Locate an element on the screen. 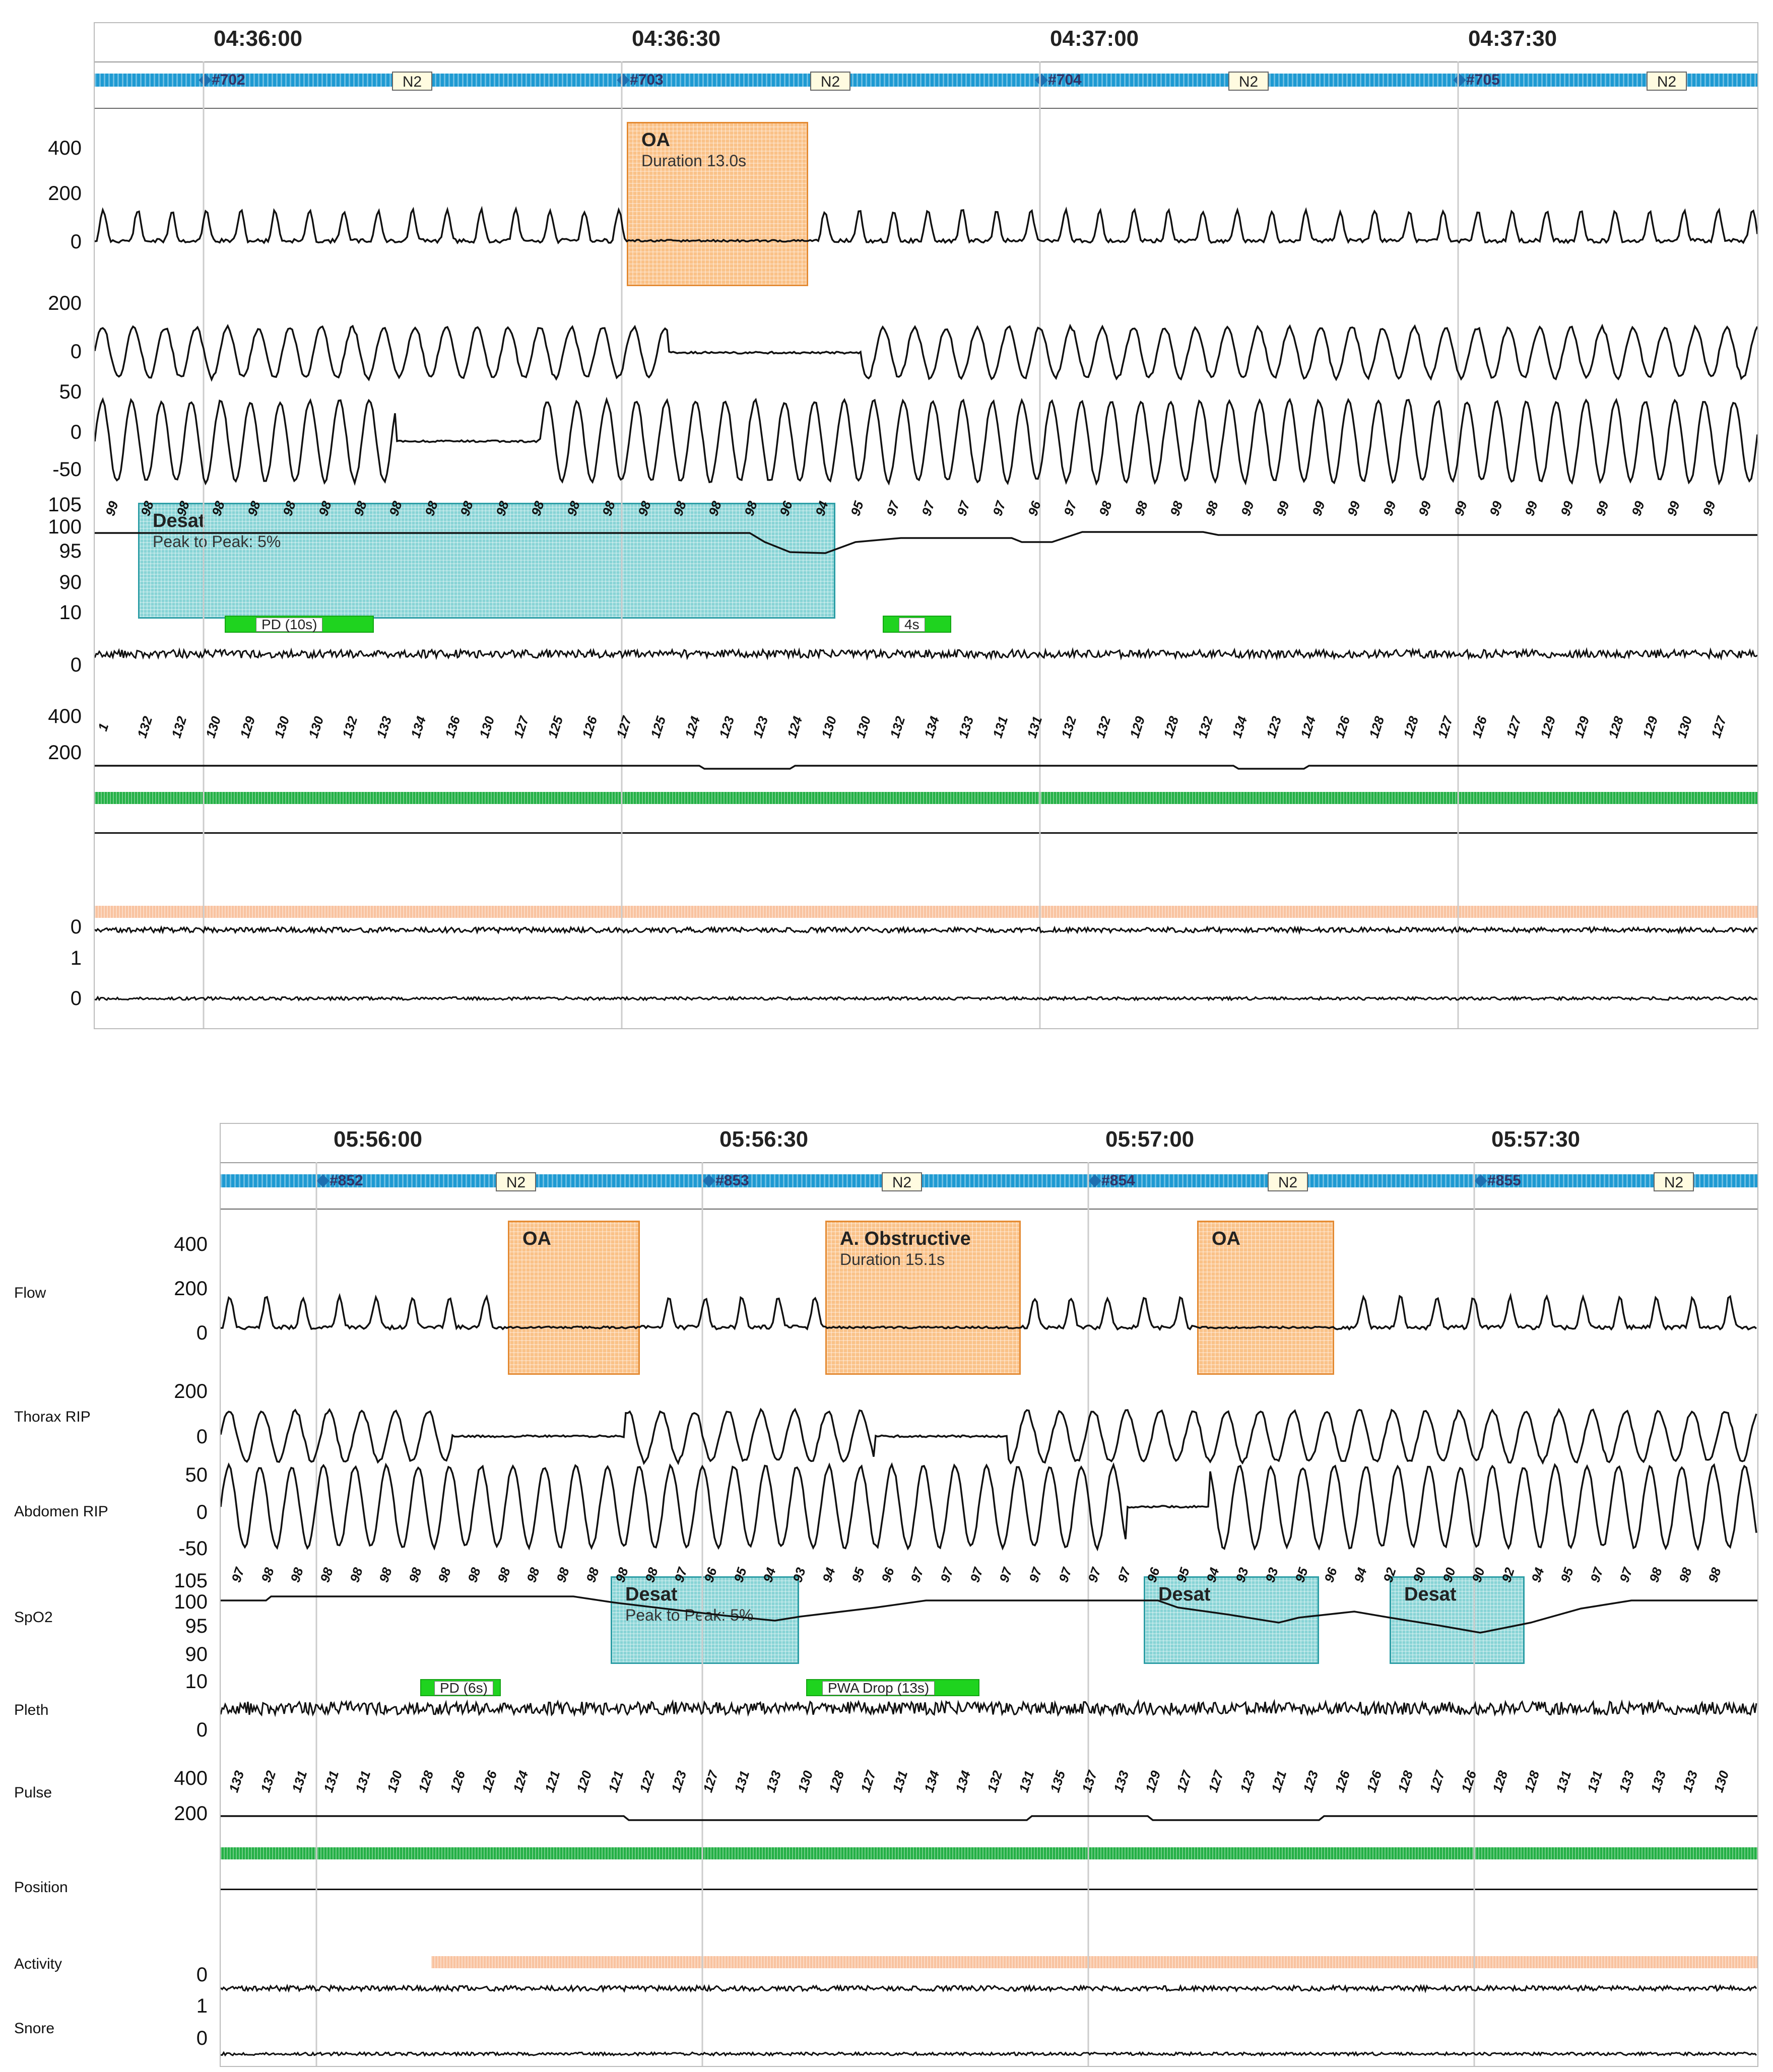  epoch-number: #703 is located at coordinates (647, 80).